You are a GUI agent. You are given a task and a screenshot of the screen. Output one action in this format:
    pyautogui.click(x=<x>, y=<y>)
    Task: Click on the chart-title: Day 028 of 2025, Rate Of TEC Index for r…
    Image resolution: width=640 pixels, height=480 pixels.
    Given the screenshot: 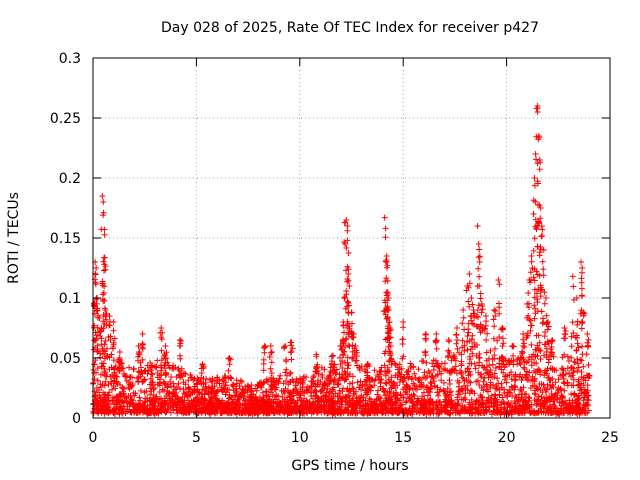 What is the action you would take?
    pyautogui.click(x=350, y=28)
    